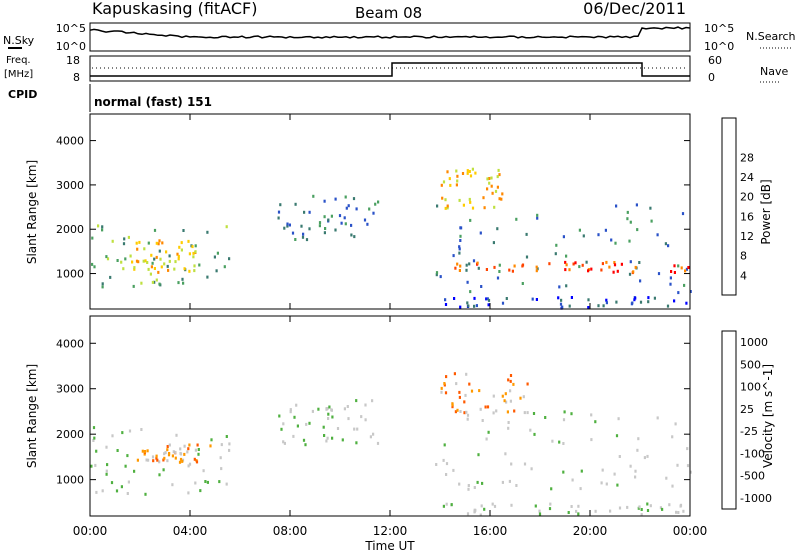 The width and height of the screenshot is (800, 554). What do you see at coordinates (71, 28) in the screenshot?
I see `noise-tick-high-left: 10^5` at bounding box center [71, 28].